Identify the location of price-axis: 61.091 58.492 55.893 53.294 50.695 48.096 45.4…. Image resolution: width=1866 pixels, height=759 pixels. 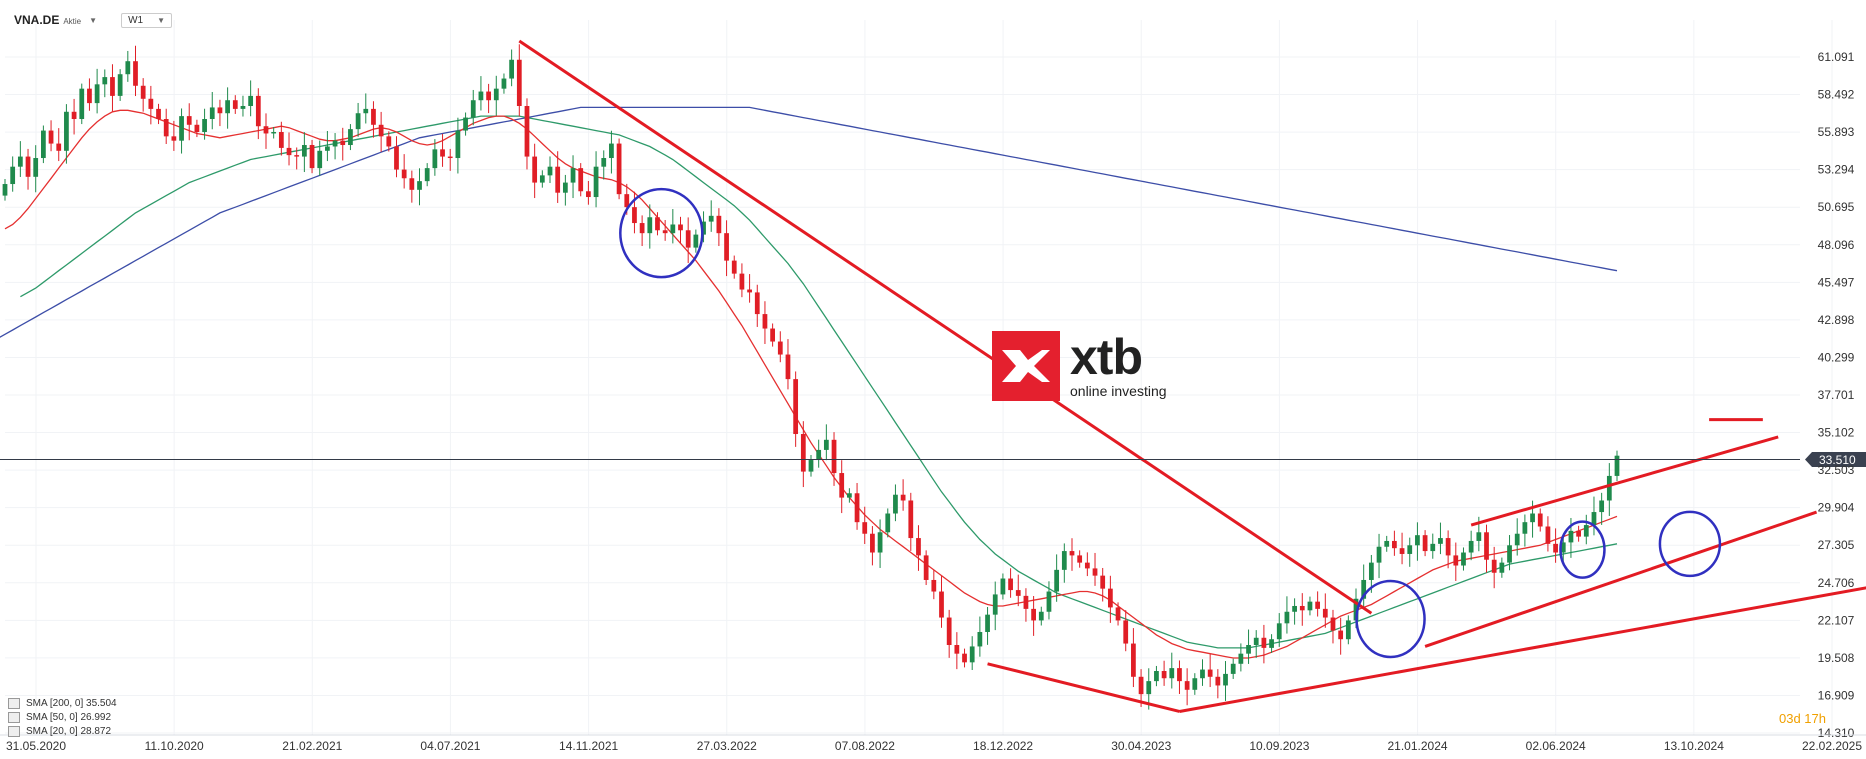
(1836, 395).